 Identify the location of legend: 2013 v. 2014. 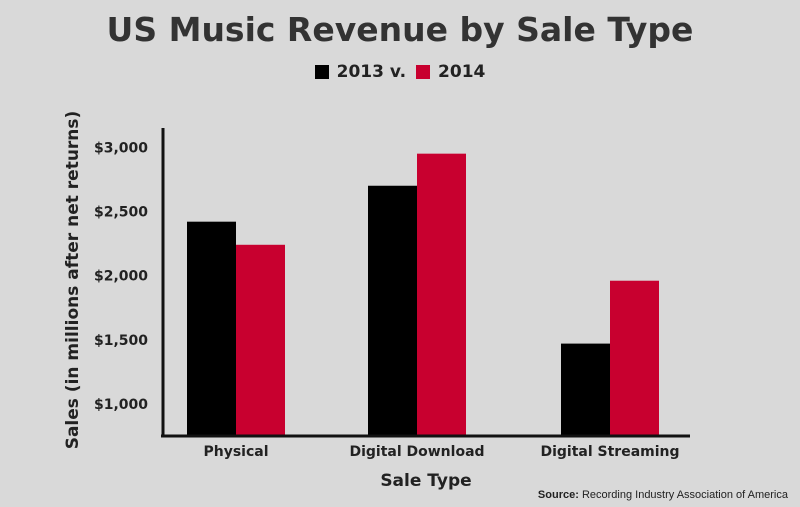
(400, 72).